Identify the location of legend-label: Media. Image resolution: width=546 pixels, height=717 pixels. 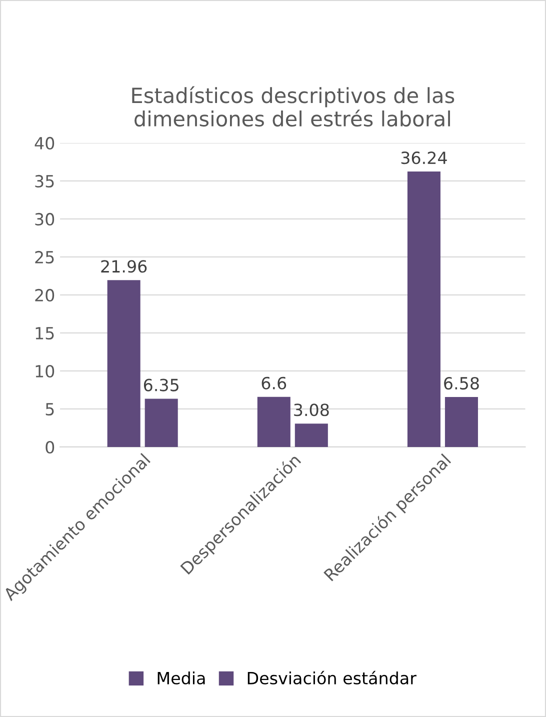
(181, 678).